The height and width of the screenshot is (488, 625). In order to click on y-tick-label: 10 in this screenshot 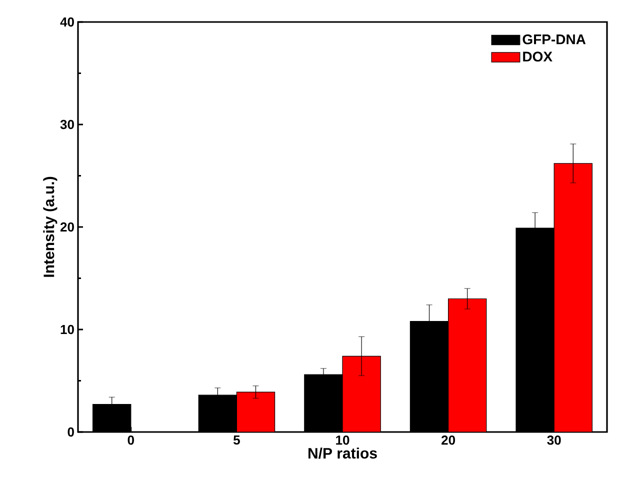, I will do `click(67, 329)`.